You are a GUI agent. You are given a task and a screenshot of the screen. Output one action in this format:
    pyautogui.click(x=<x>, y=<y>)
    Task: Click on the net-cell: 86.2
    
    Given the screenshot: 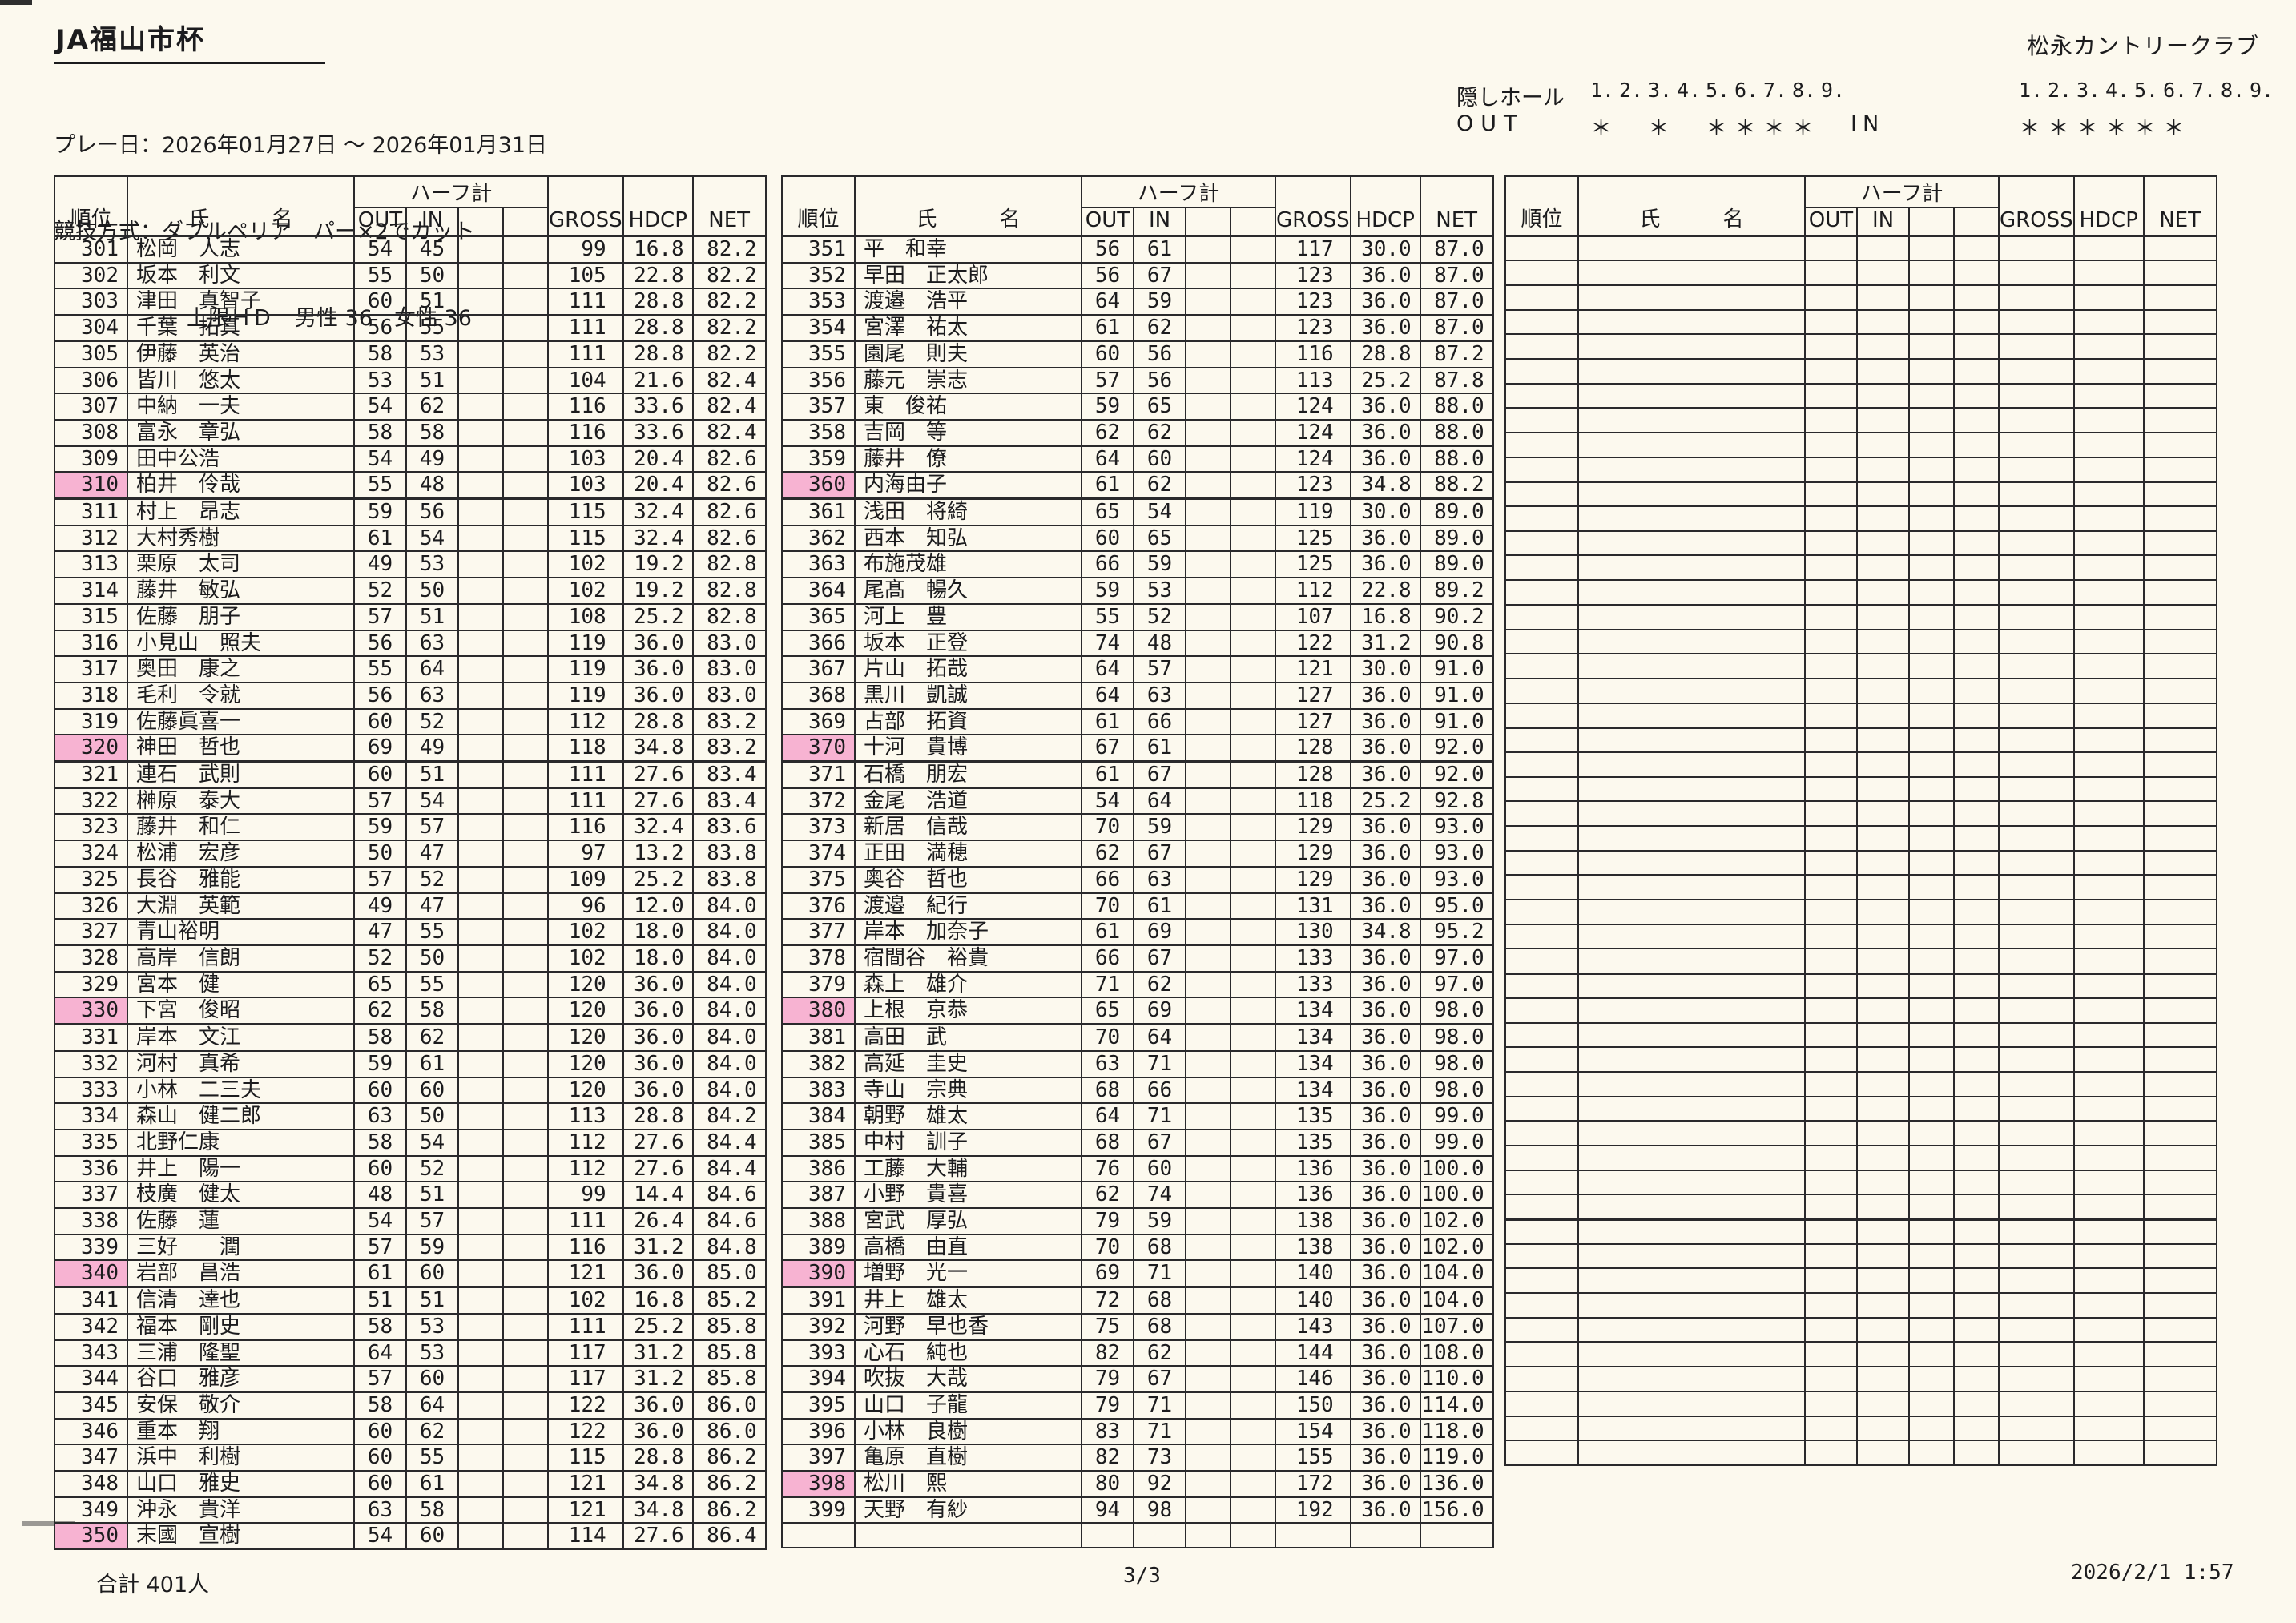 What is the action you would take?
    pyautogui.click(x=729, y=1484)
    